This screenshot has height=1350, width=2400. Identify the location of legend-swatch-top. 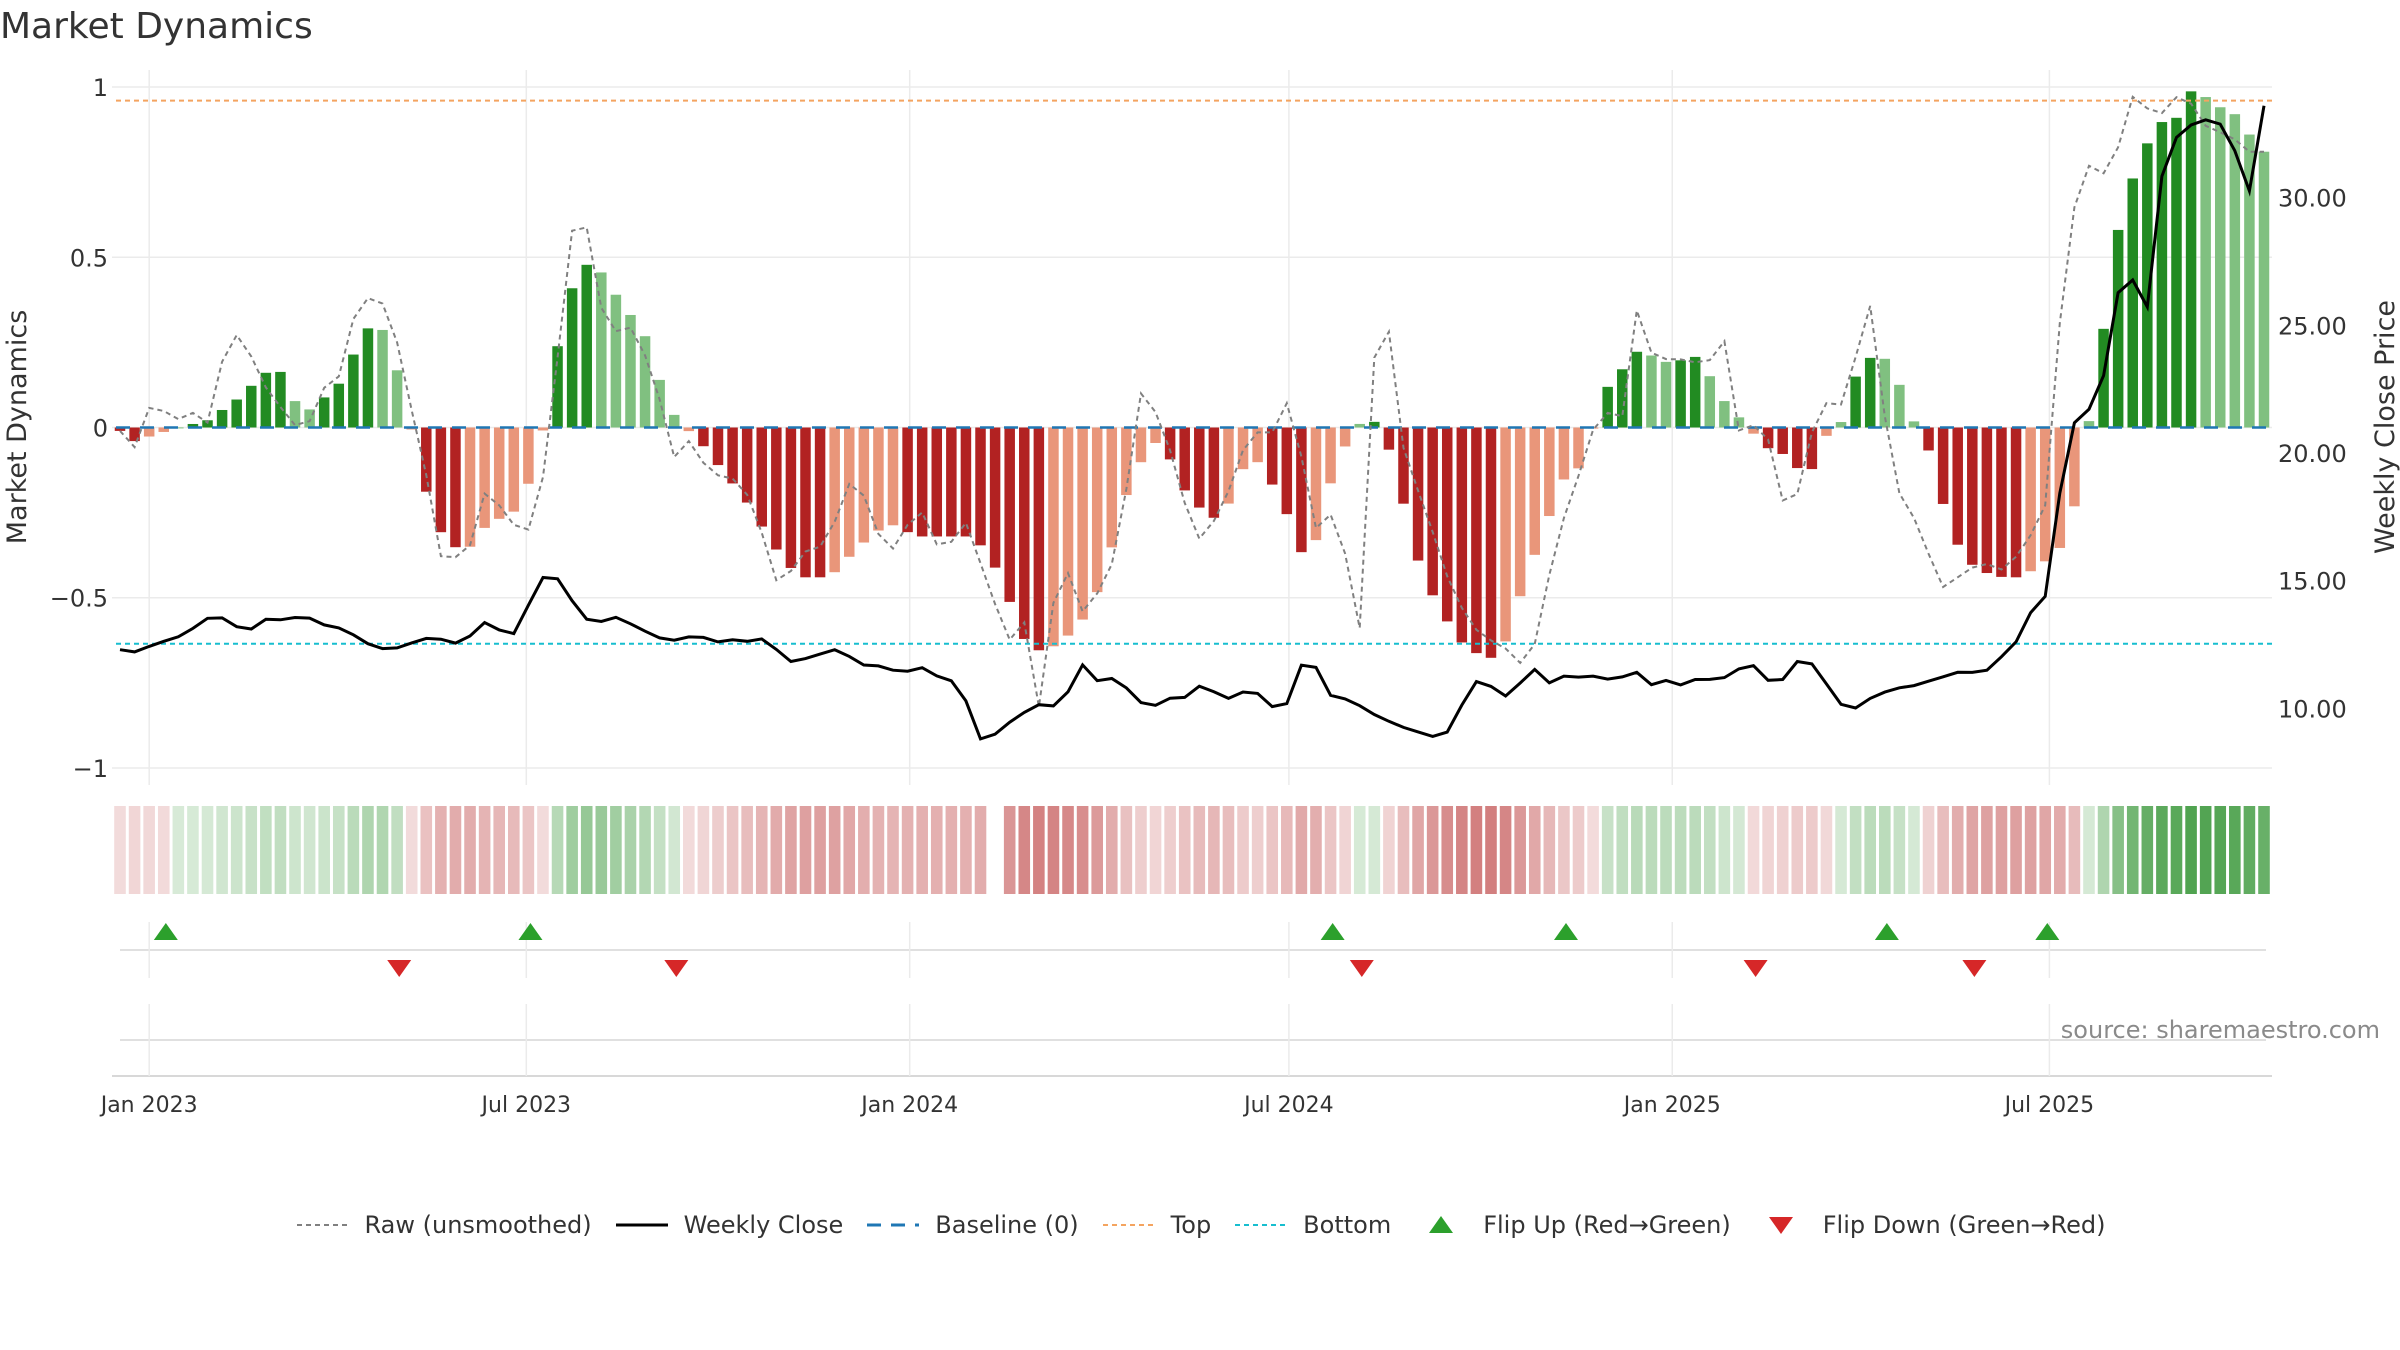
(1129, 1225).